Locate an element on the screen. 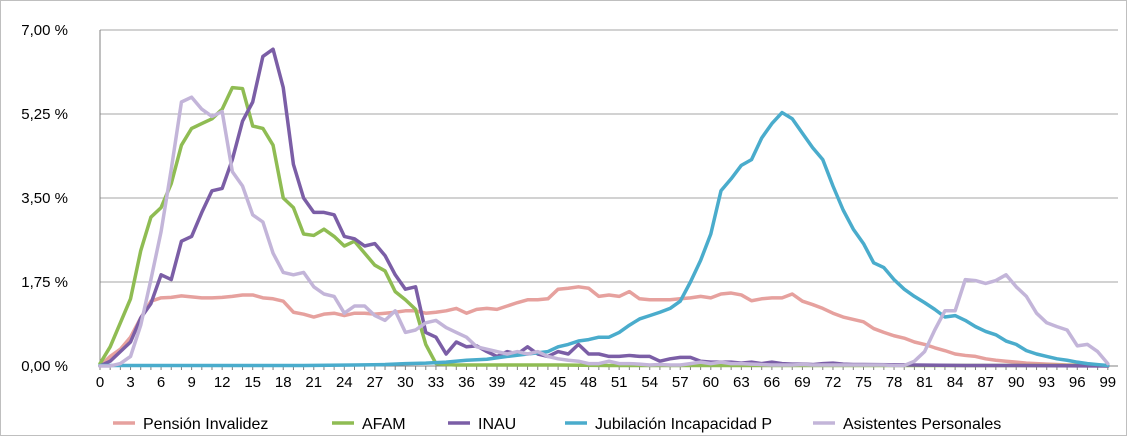 This screenshot has height=436, width=1127. legend-label: AFAM is located at coordinates (384, 424).